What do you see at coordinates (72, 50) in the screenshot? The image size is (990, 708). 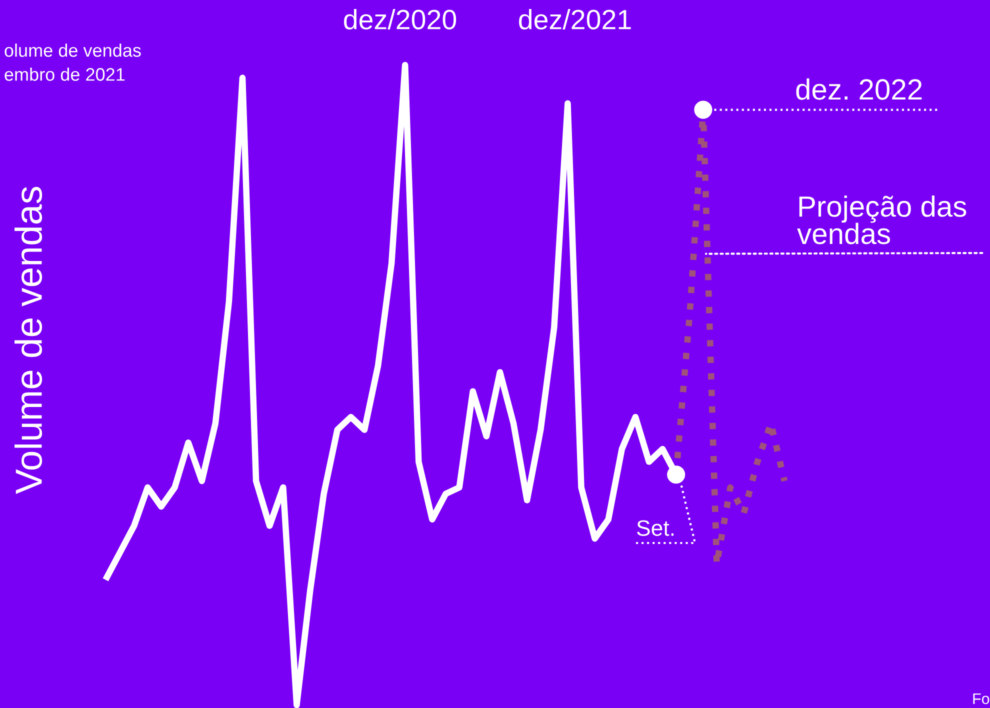 I see `text: olume de vendas` at bounding box center [72, 50].